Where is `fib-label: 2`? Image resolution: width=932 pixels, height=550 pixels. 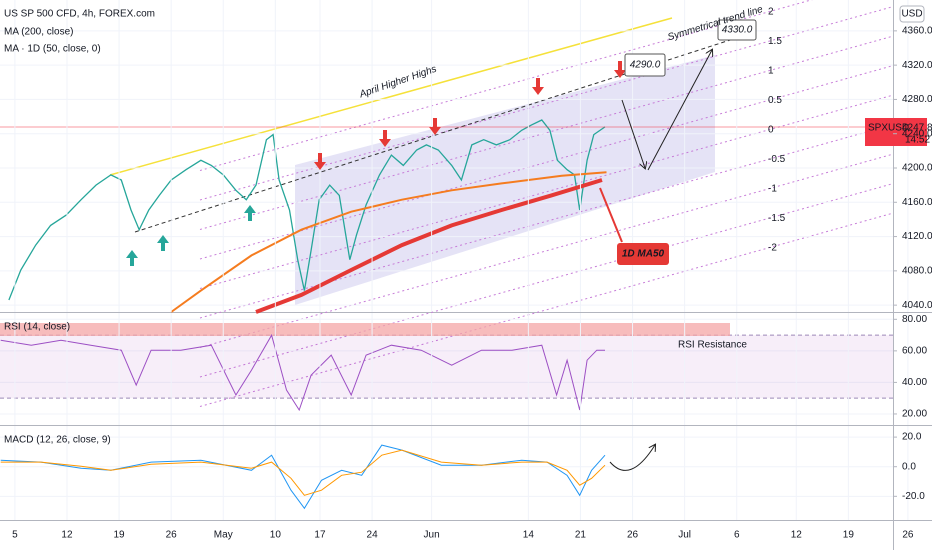
fib-label: 2 is located at coordinates (771, 12).